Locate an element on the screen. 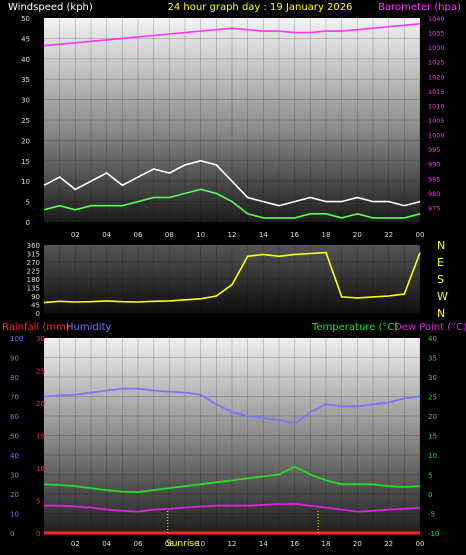 The width and height of the screenshot is (466, 555). humidity-tick: 50 is located at coordinates (14, 437).